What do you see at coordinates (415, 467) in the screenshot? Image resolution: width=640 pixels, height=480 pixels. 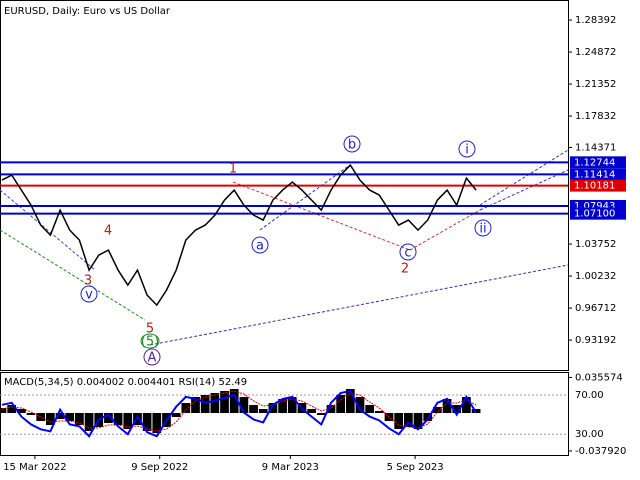 I see `x-tick-label: 5 Sep 2023` at bounding box center [415, 467].